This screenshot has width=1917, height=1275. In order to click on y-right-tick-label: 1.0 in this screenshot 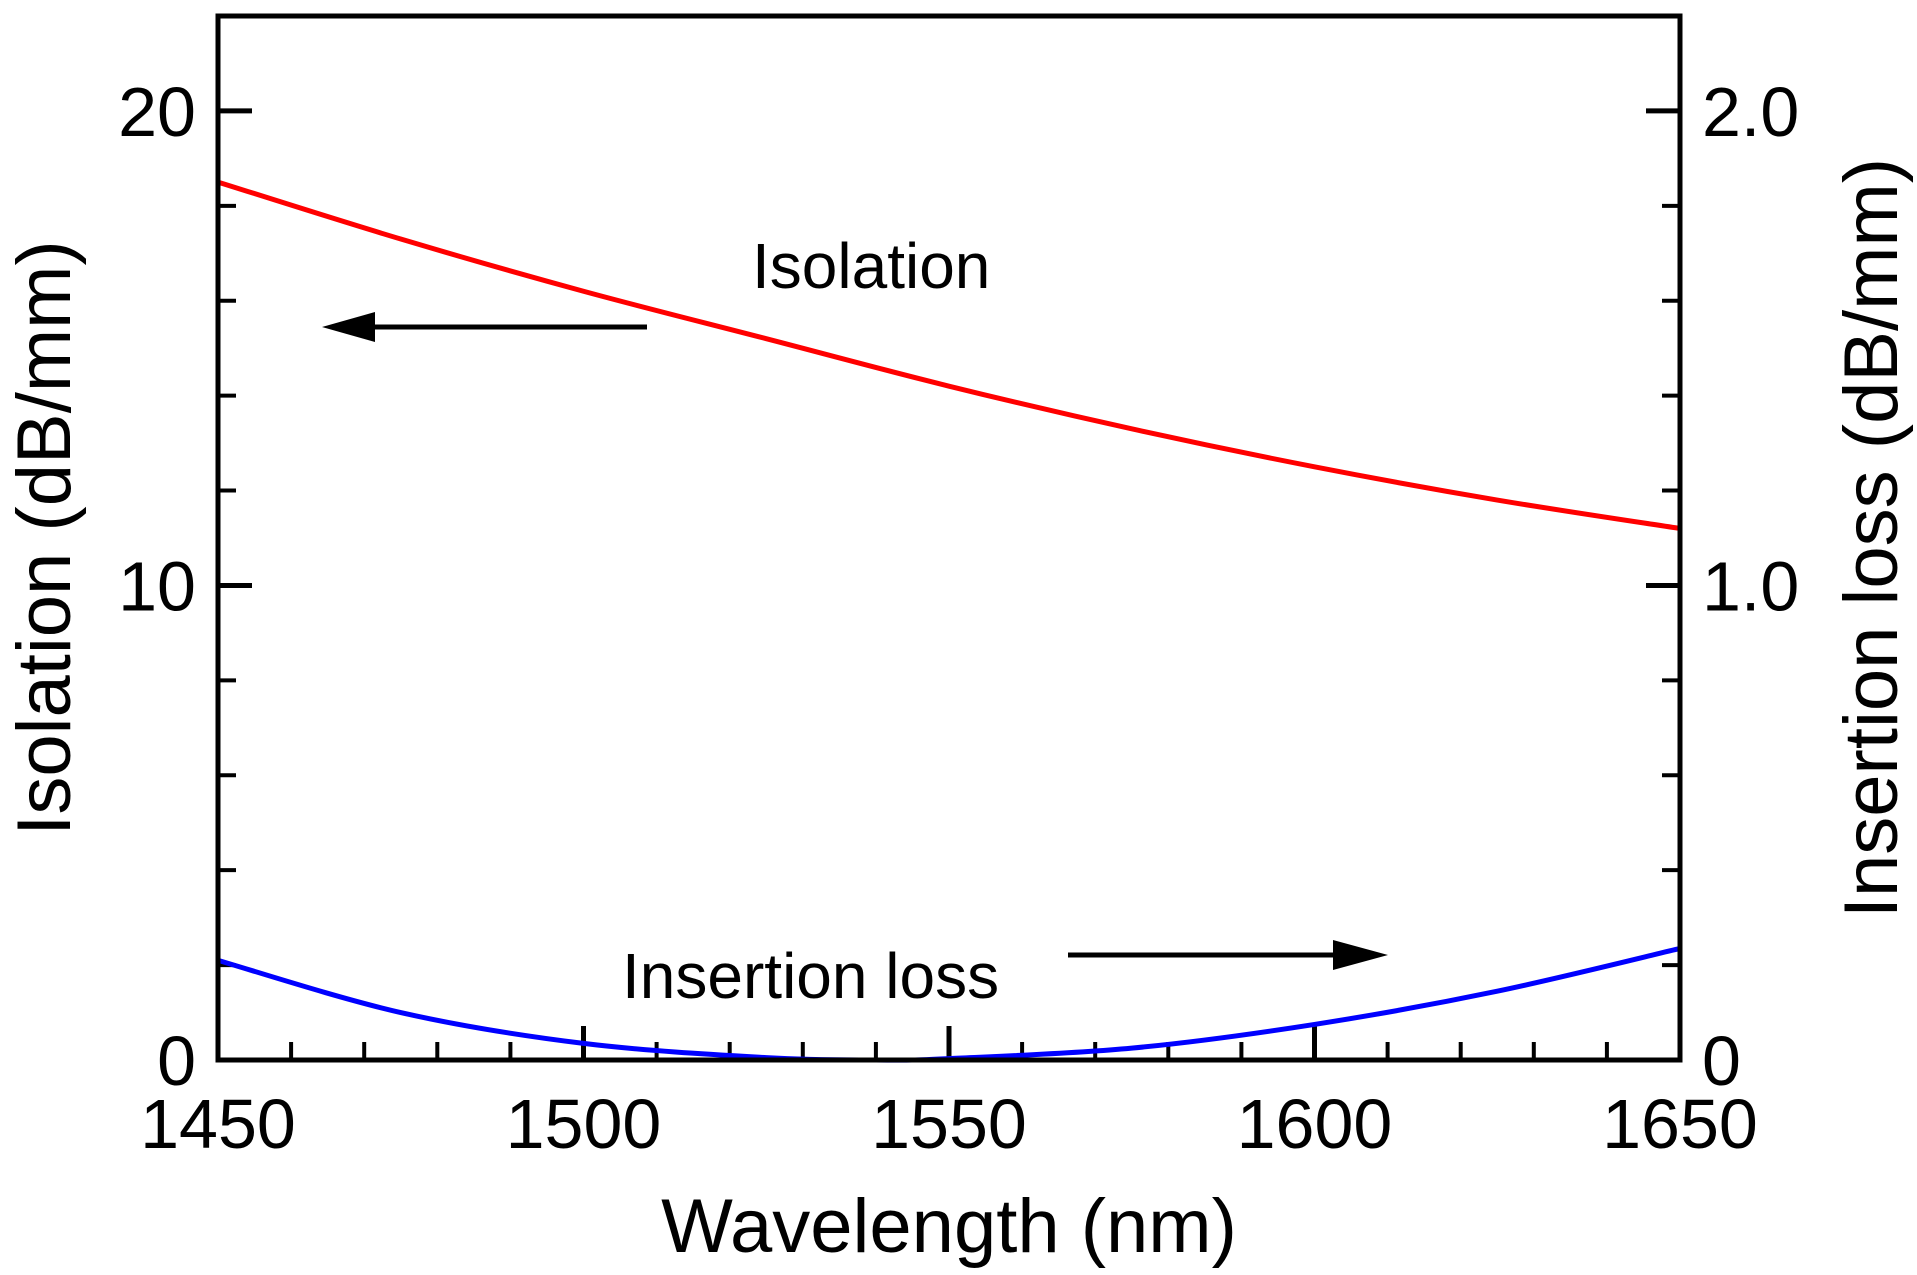, I will do `click(1750, 586)`.